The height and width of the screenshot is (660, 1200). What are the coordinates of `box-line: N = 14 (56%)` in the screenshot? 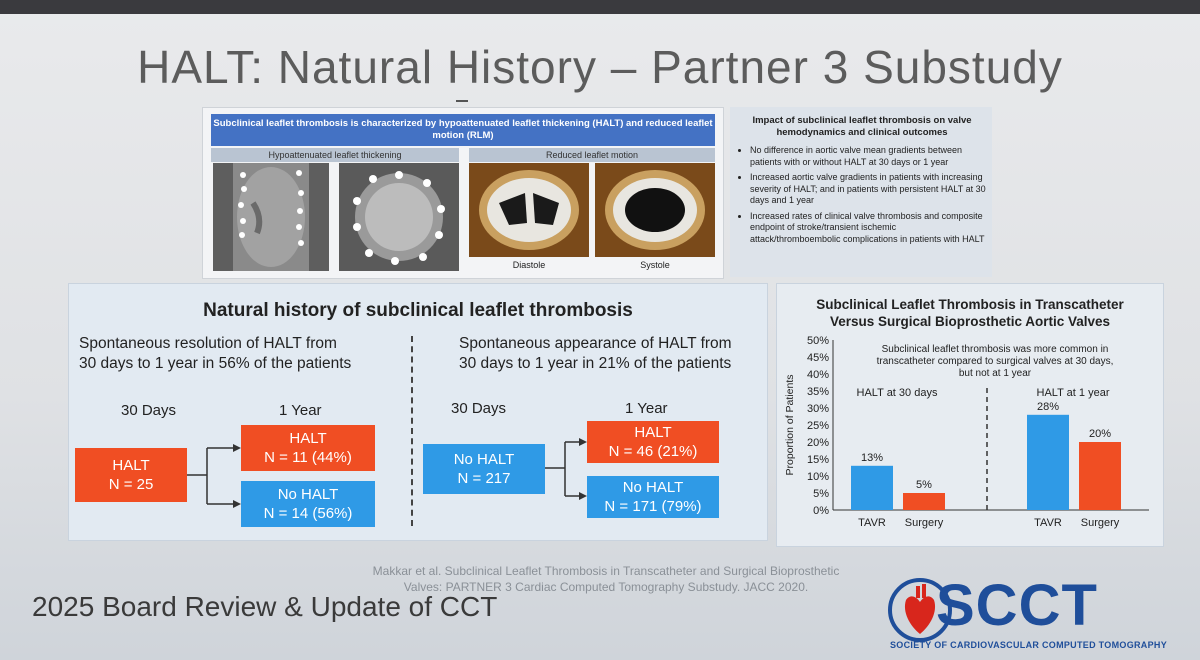 It's located at (308, 513).